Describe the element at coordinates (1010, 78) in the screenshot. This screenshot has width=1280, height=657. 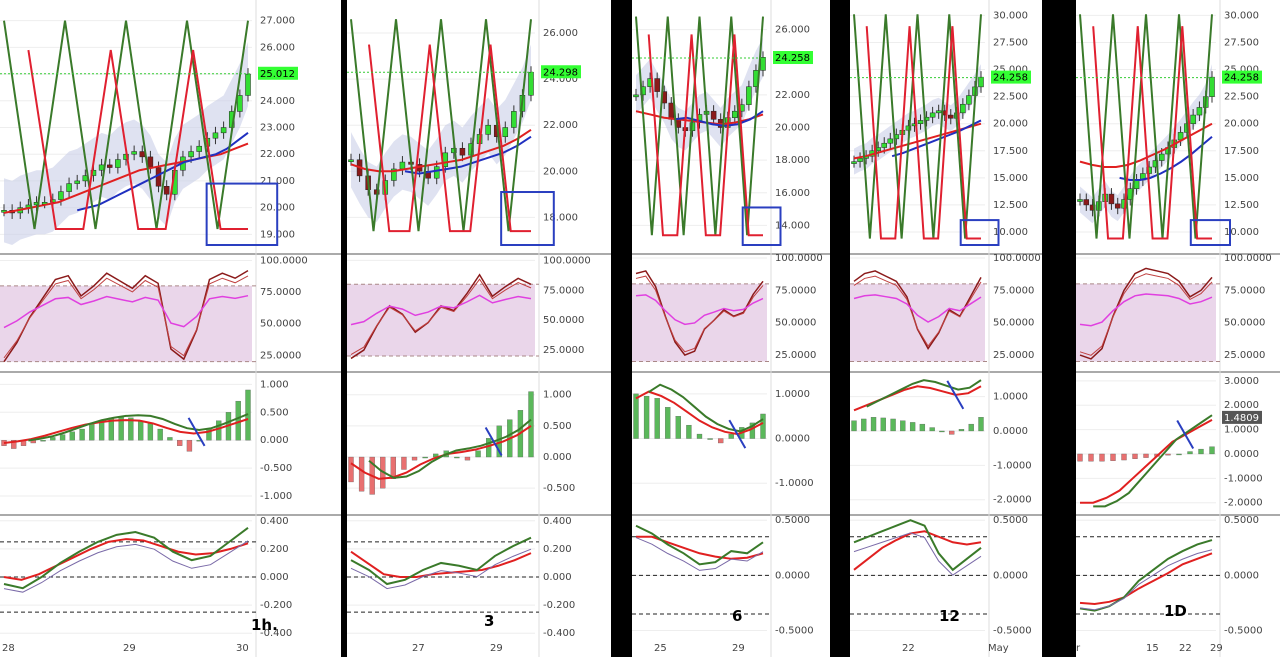
I see `svg-text: 24.258` at that location.